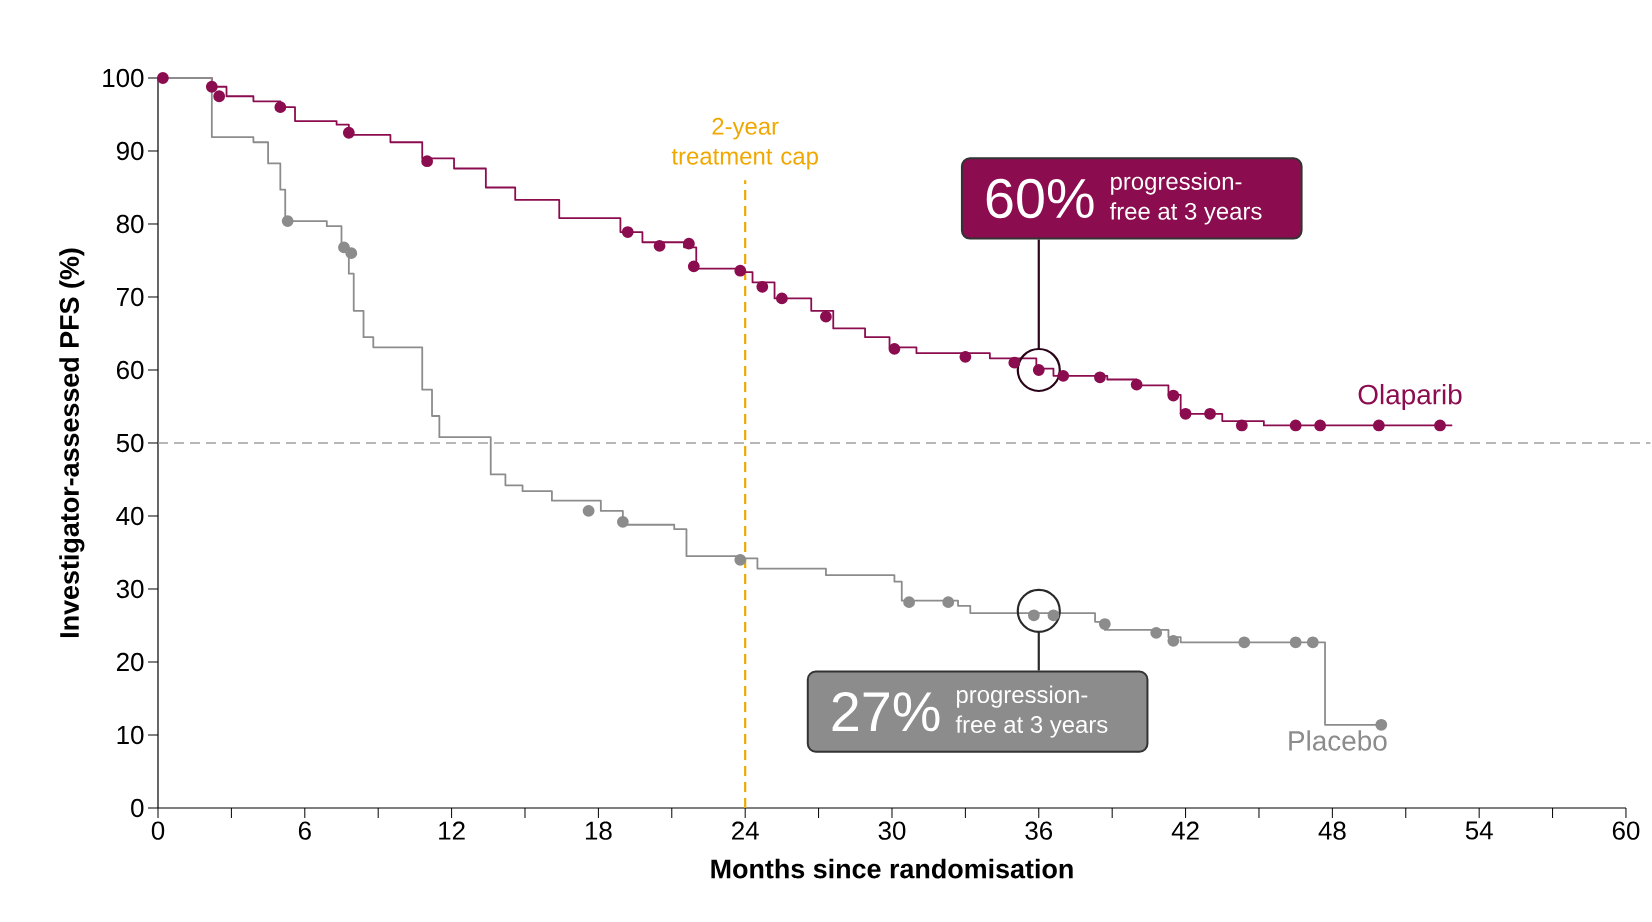  What do you see at coordinates (1410, 396) in the screenshot?
I see `series-label: Olaparib` at bounding box center [1410, 396].